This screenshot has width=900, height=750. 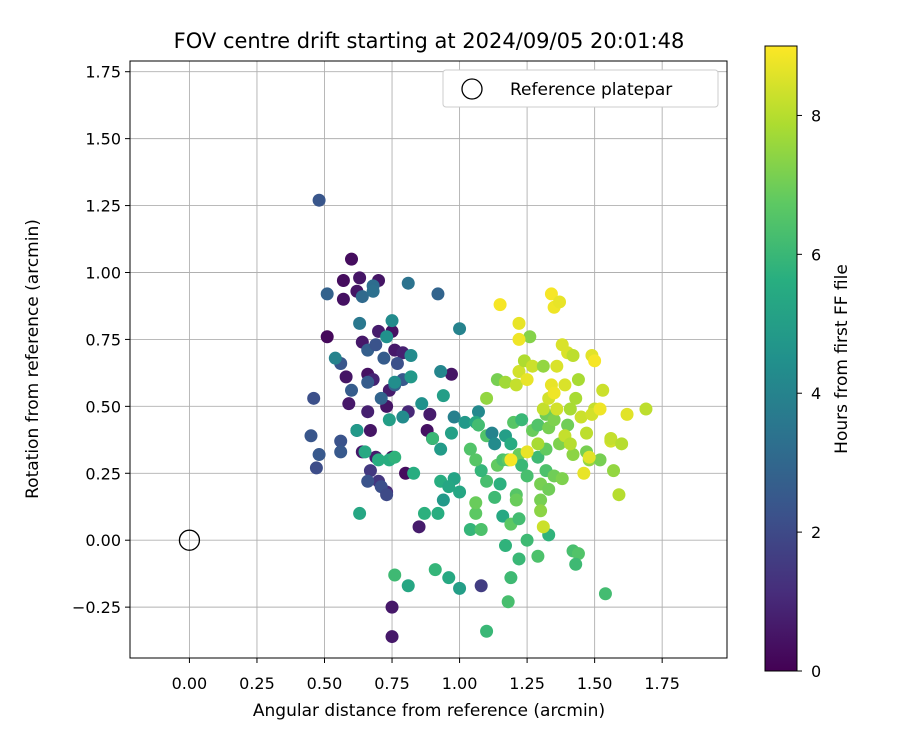 What do you see at coordinates (816, 532) in the screenshot?
I see `colorbar-tick-label: 2` at bounding box center [816, 532].